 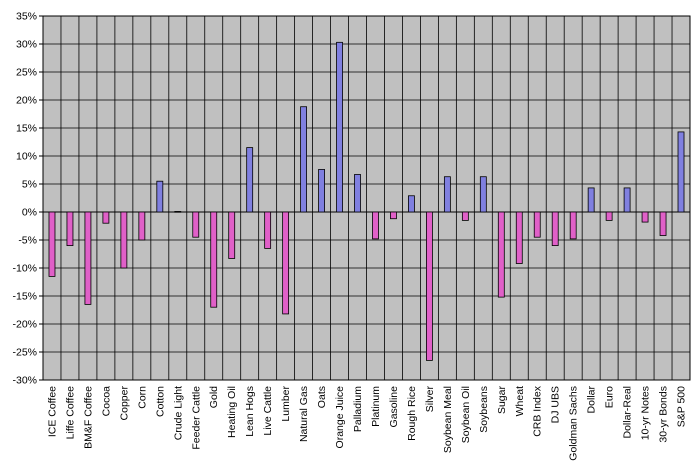 What do you see at coordinates (429, 286) in the screenshot?
I see `bar-silver` at bounding box center [429, 286].